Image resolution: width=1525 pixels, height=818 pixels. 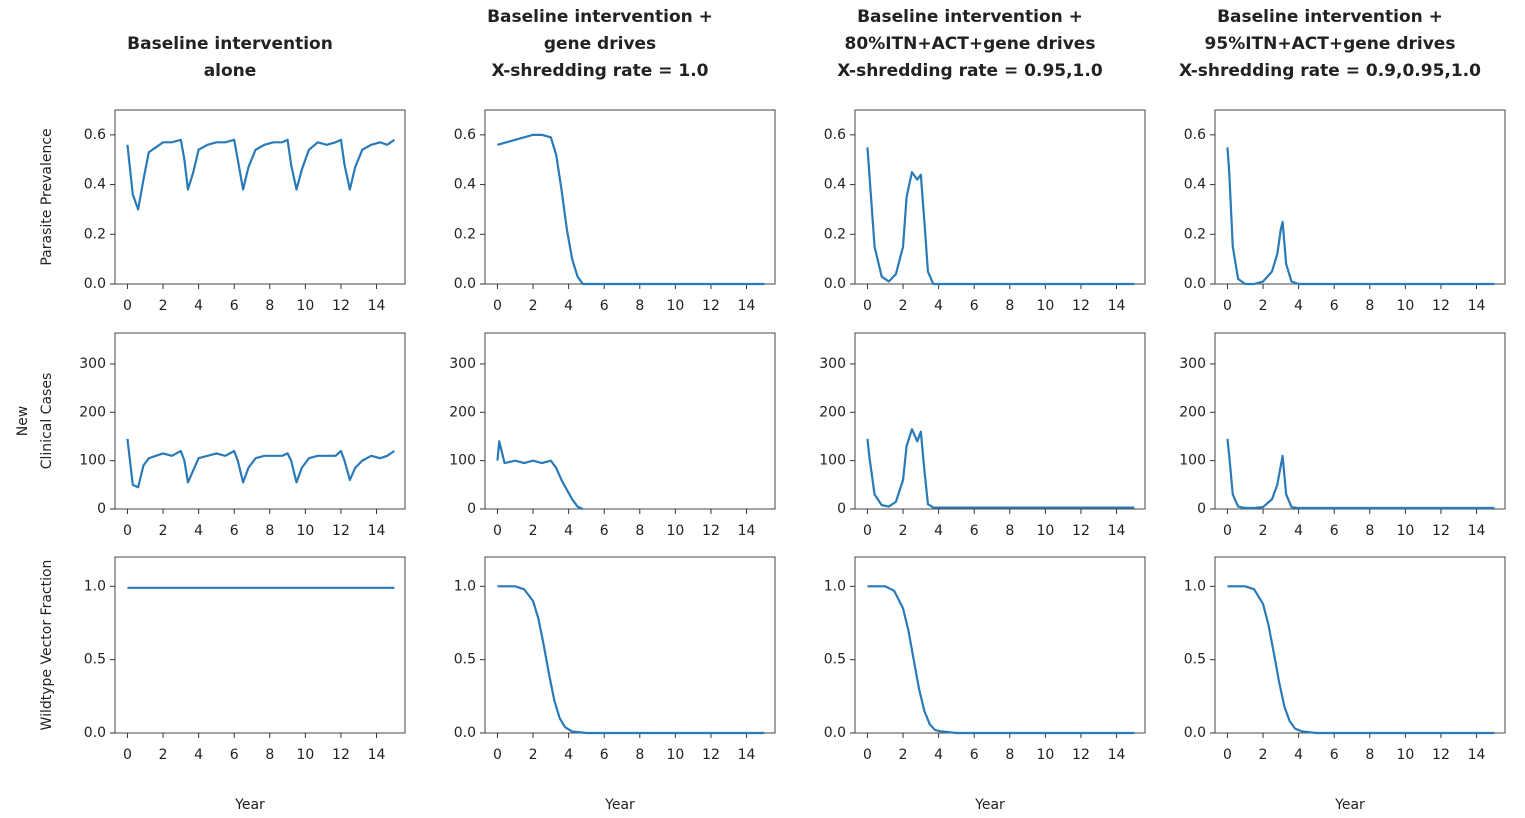 What do you see at coordinates (970, 44) in the screenshot?
I see `column-title: 80%ITN+ACT+gene drives` at bounding box center [970, 44].